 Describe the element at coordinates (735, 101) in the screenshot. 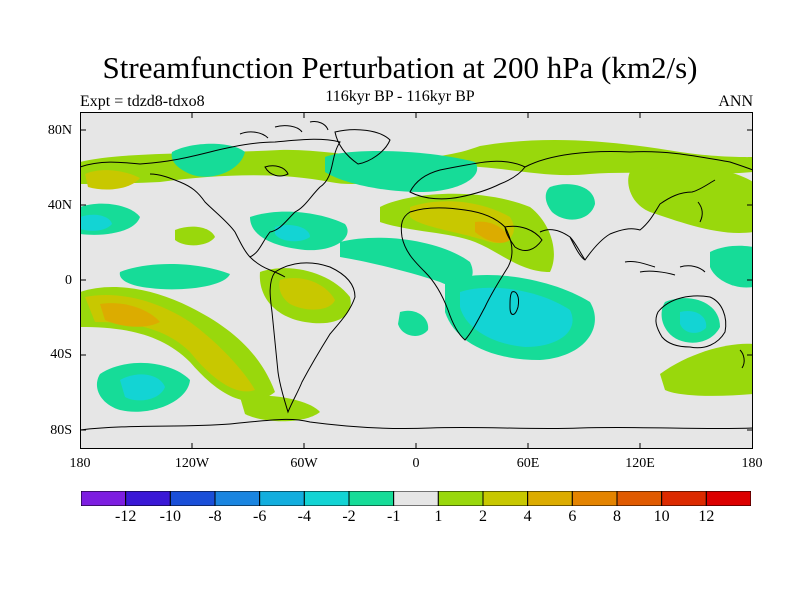

I see `season-label: ANN` at that location.